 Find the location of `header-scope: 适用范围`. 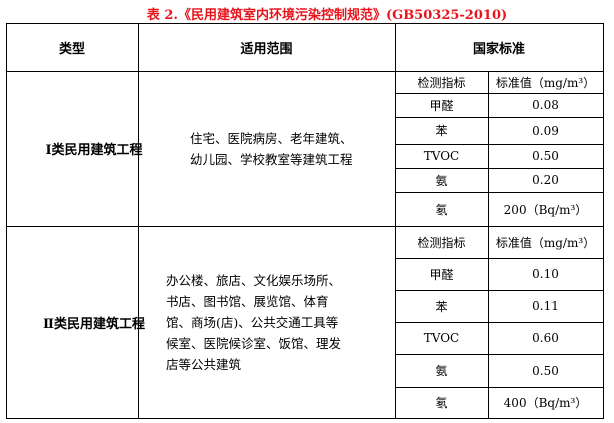

header-scope: 适用范围 is located at coordinates (266, 49).